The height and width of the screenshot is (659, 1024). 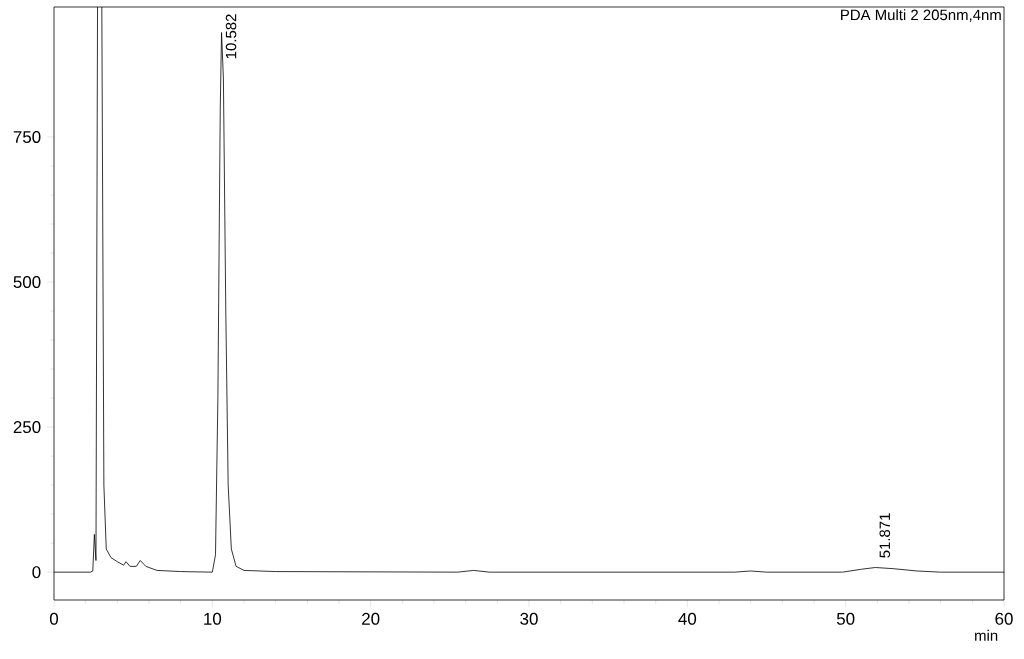 What do you see at coordinates (231, 36) in the screenshot?
I see `annotation: 10.582` at bounding box center [231, 36].